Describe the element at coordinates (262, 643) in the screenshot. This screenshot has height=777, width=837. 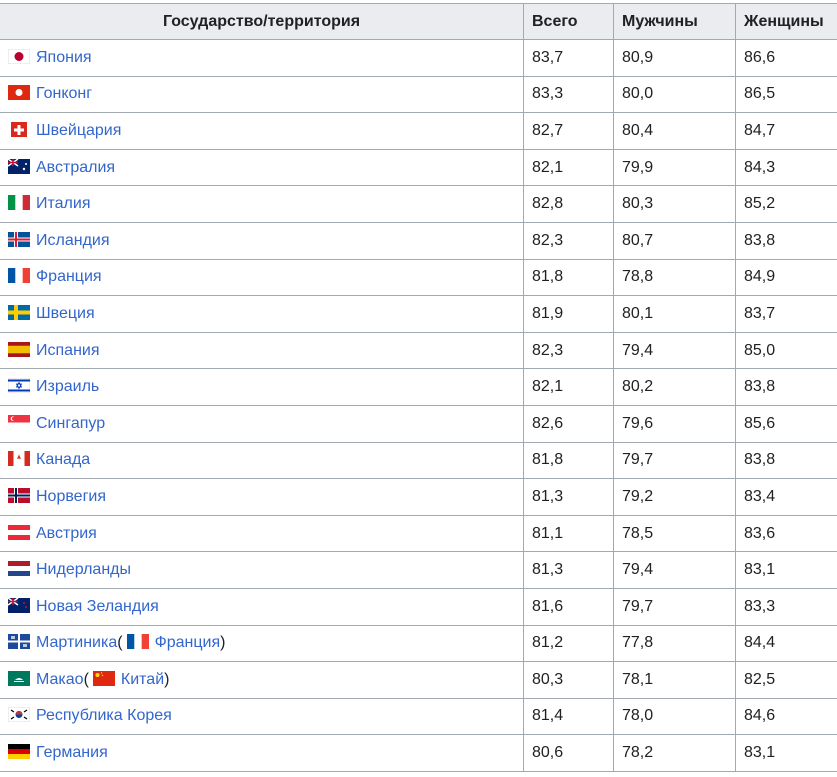
I see `country-cell: Мартиника(Франция)` at that location.